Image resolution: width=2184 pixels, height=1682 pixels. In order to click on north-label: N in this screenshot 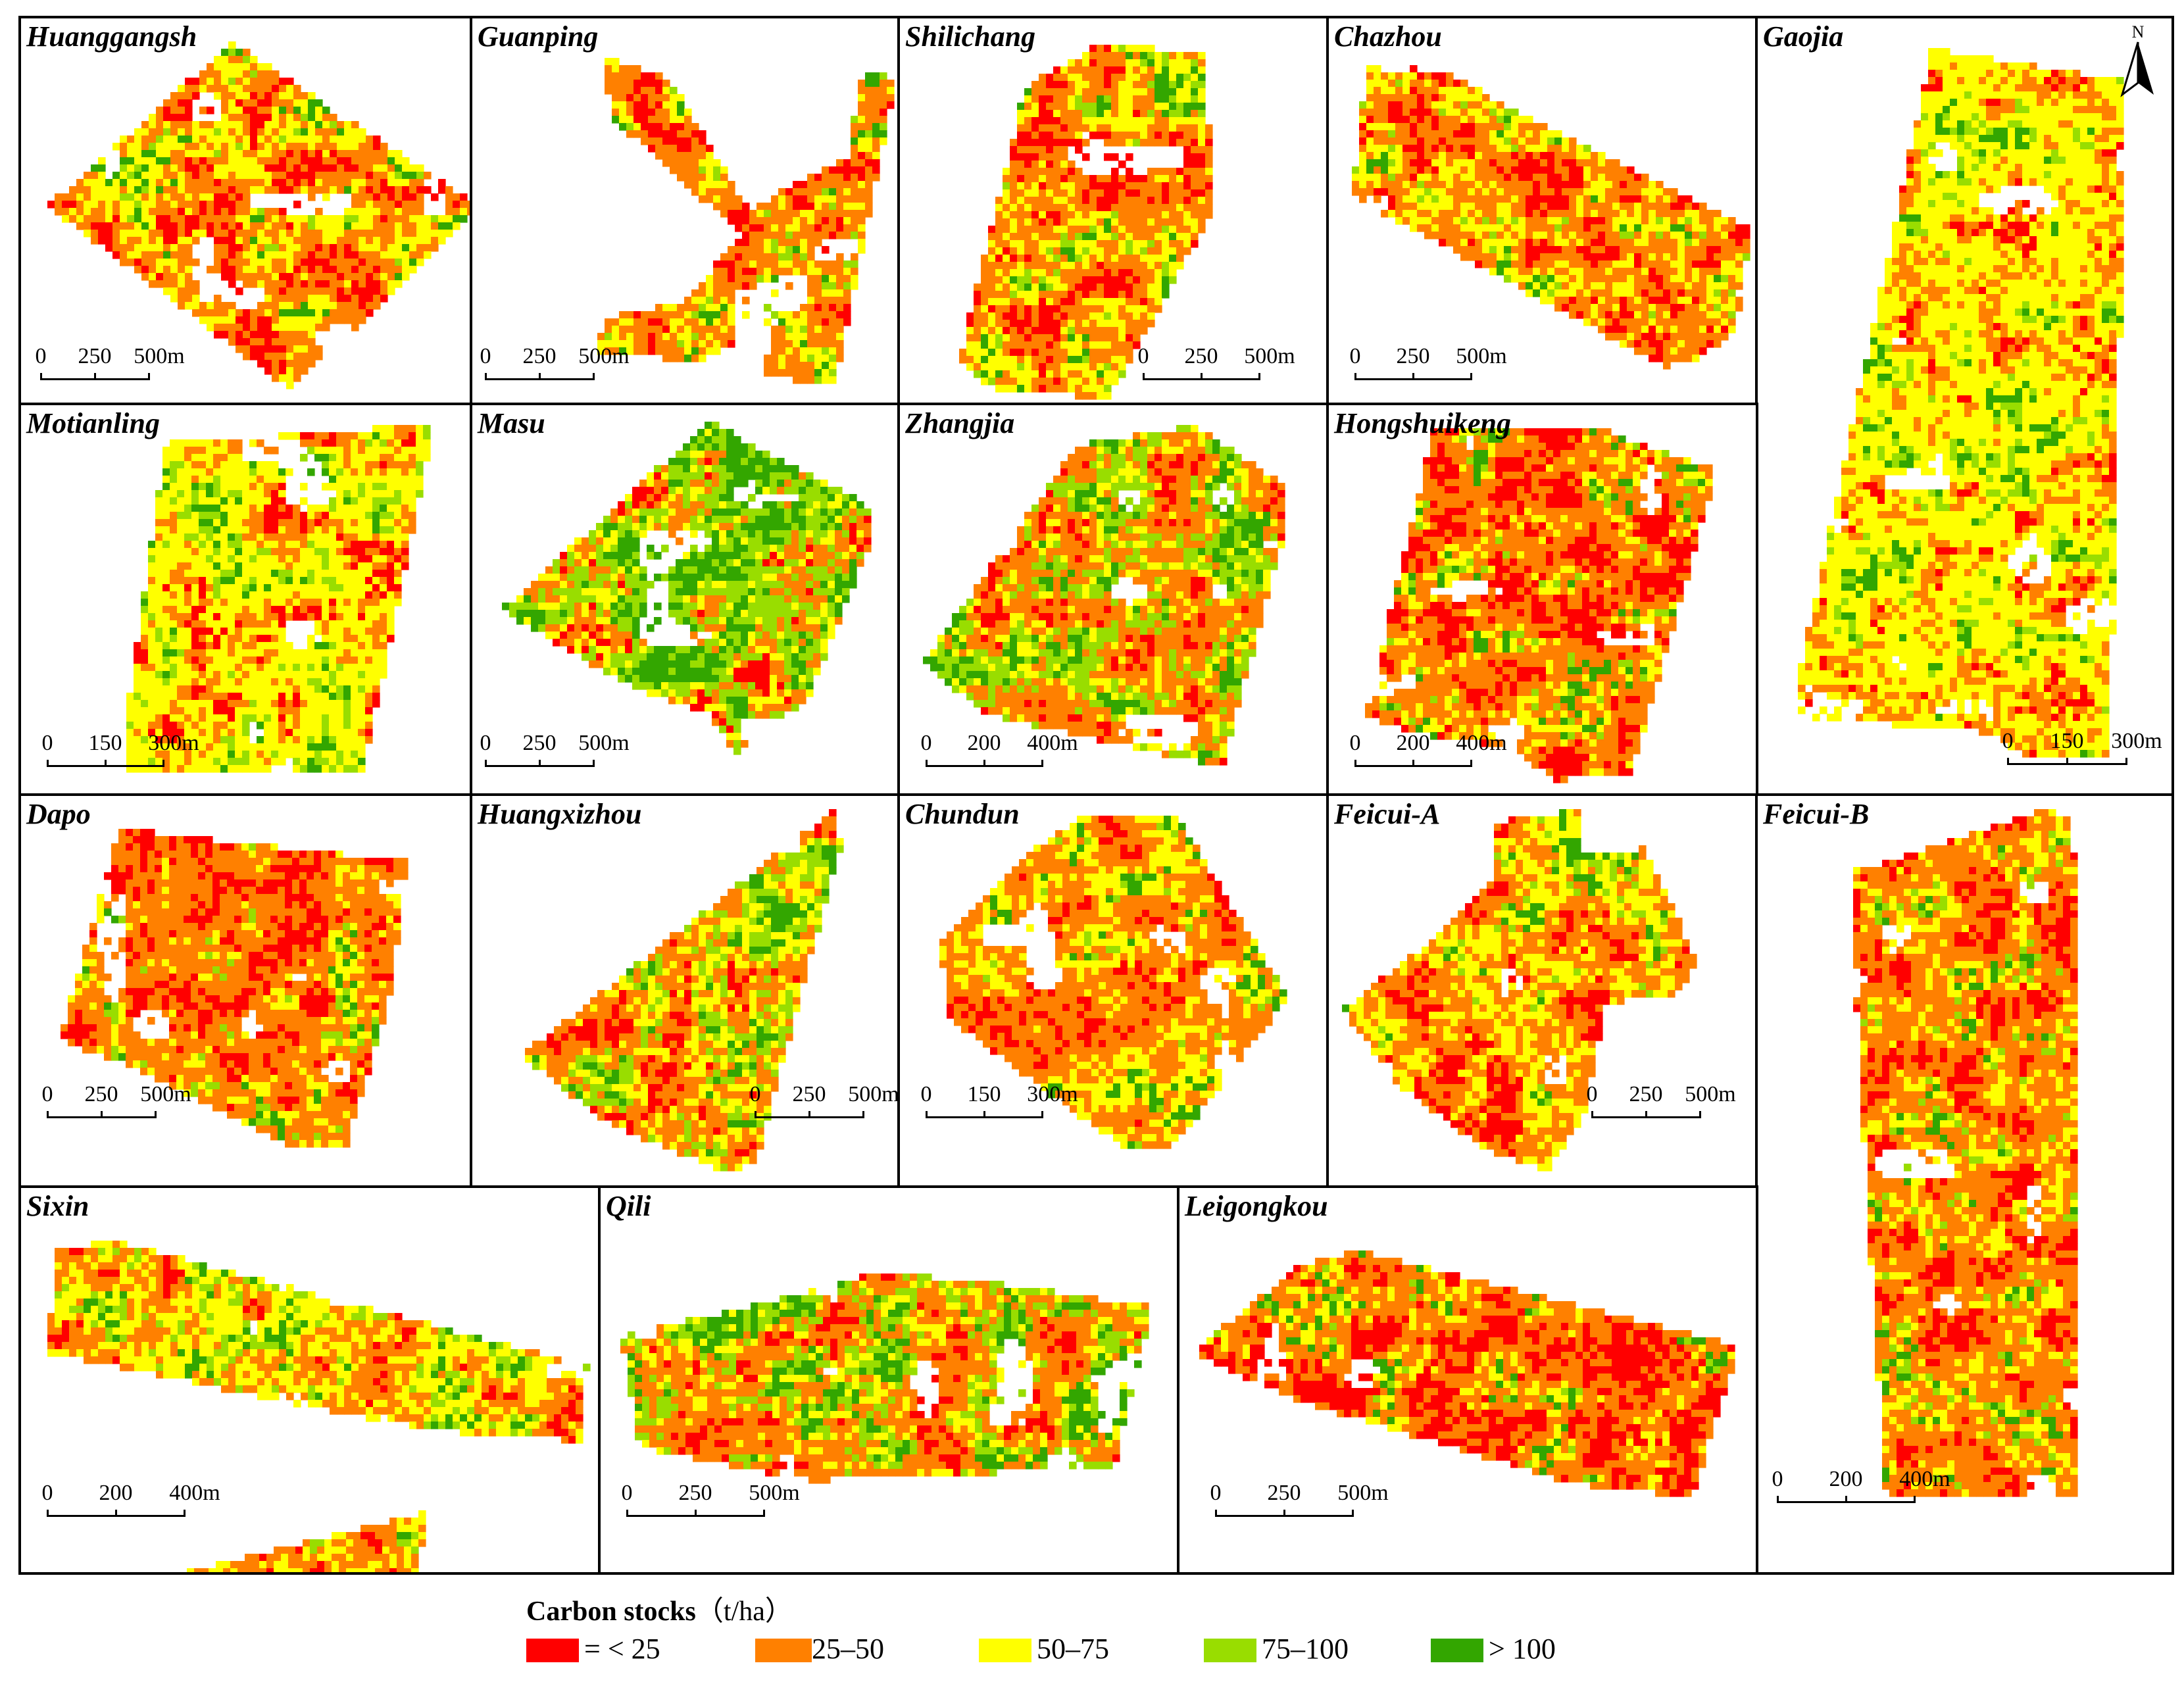, I will do `click(2138, 32)`.